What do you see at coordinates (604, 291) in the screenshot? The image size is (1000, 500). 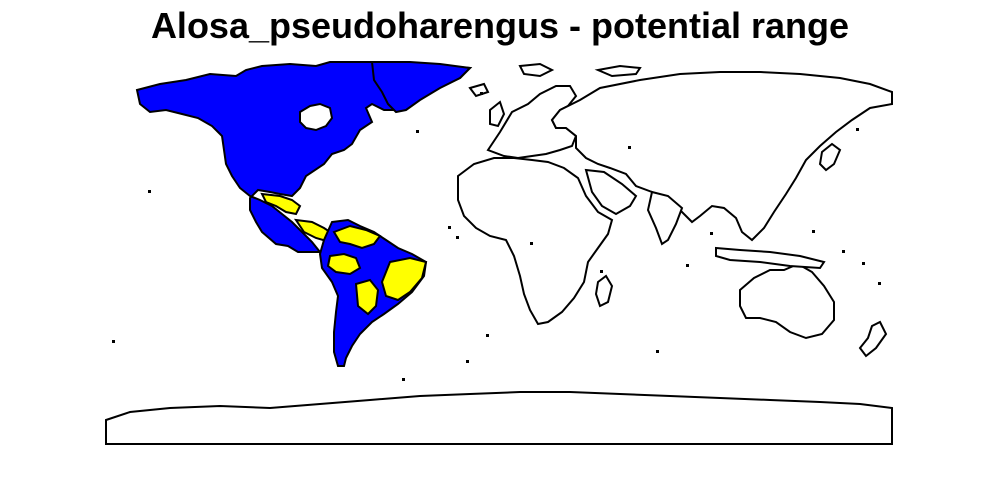 I see `madagascar` at bounding box center [604, 291].